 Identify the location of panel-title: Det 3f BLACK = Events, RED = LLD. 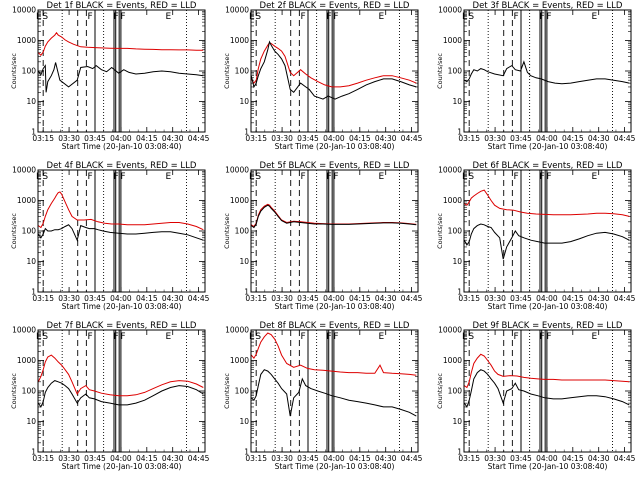
(548, 6).